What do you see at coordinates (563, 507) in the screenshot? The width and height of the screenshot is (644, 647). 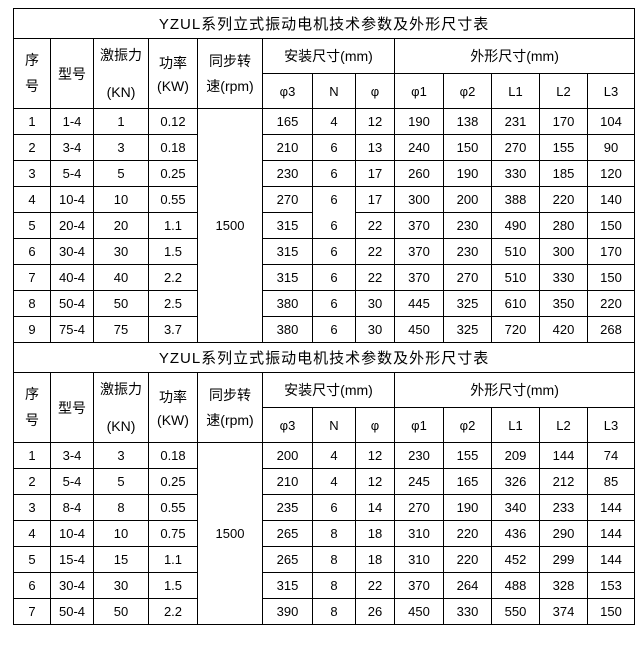 I see `cell: 233` at bounding box center [563, 507].